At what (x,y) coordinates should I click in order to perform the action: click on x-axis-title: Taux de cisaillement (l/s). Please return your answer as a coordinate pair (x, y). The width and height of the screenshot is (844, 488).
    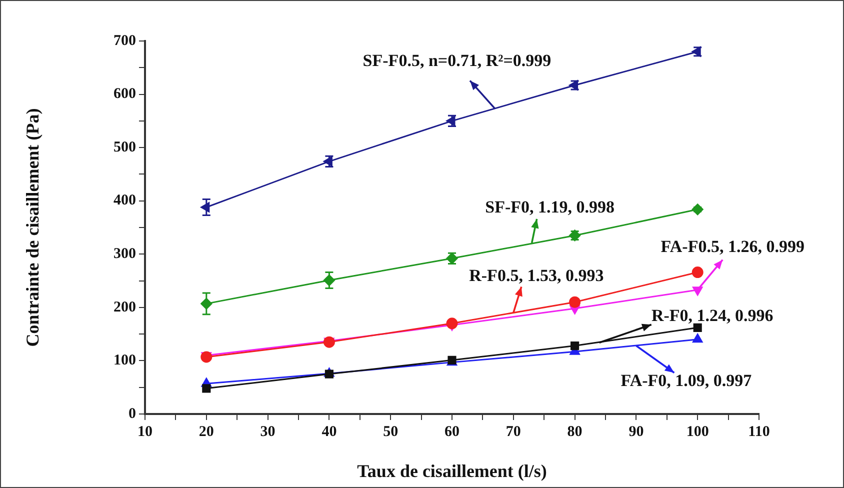
    Looking at the image, I should click on (452, 470).